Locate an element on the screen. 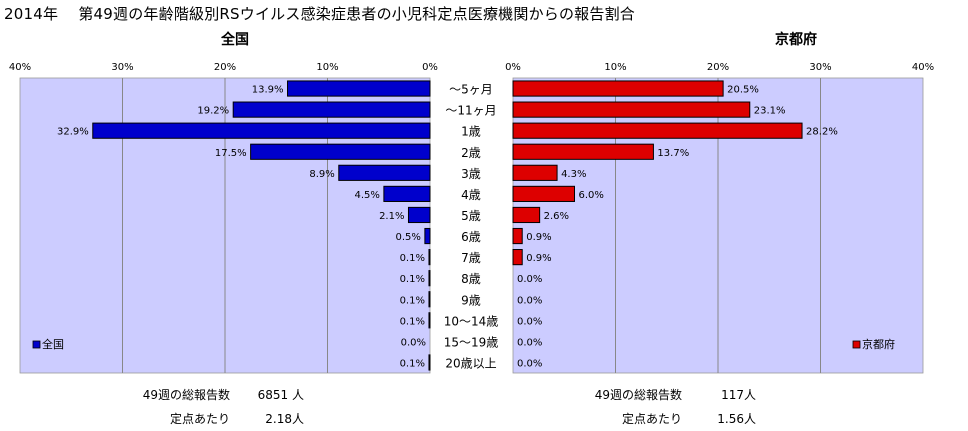 This screenshot has width=968, height=431. national-total-row: 49週の総報告数 6851 人 is located at coordinates (187, 394).